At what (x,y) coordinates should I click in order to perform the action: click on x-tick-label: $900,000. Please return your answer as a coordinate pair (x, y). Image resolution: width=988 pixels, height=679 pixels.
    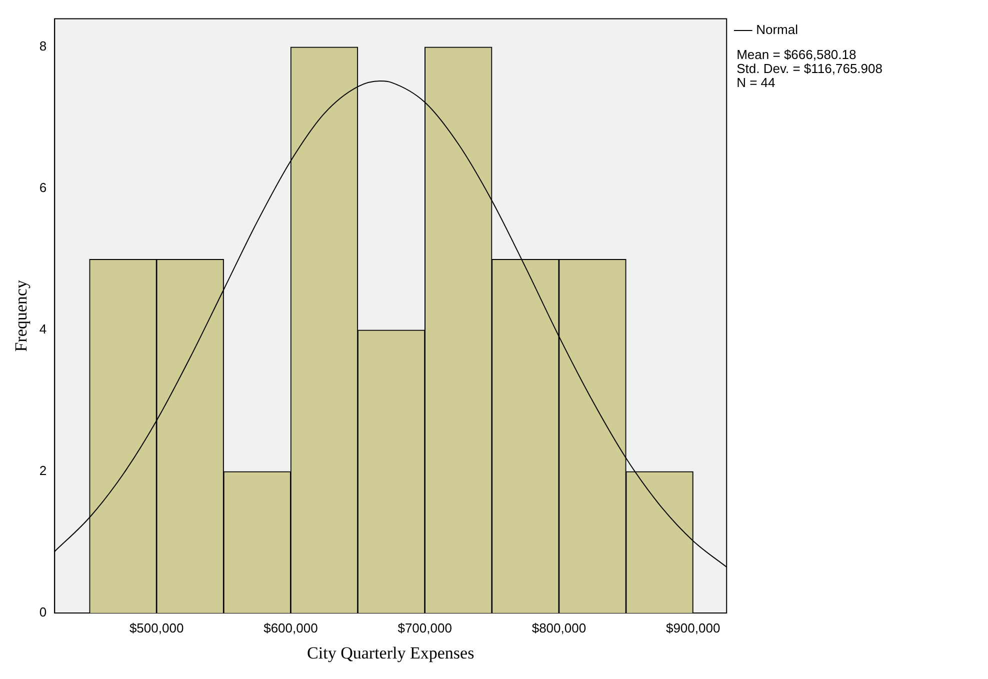
    Looking at the image, I should click on (693, 628).